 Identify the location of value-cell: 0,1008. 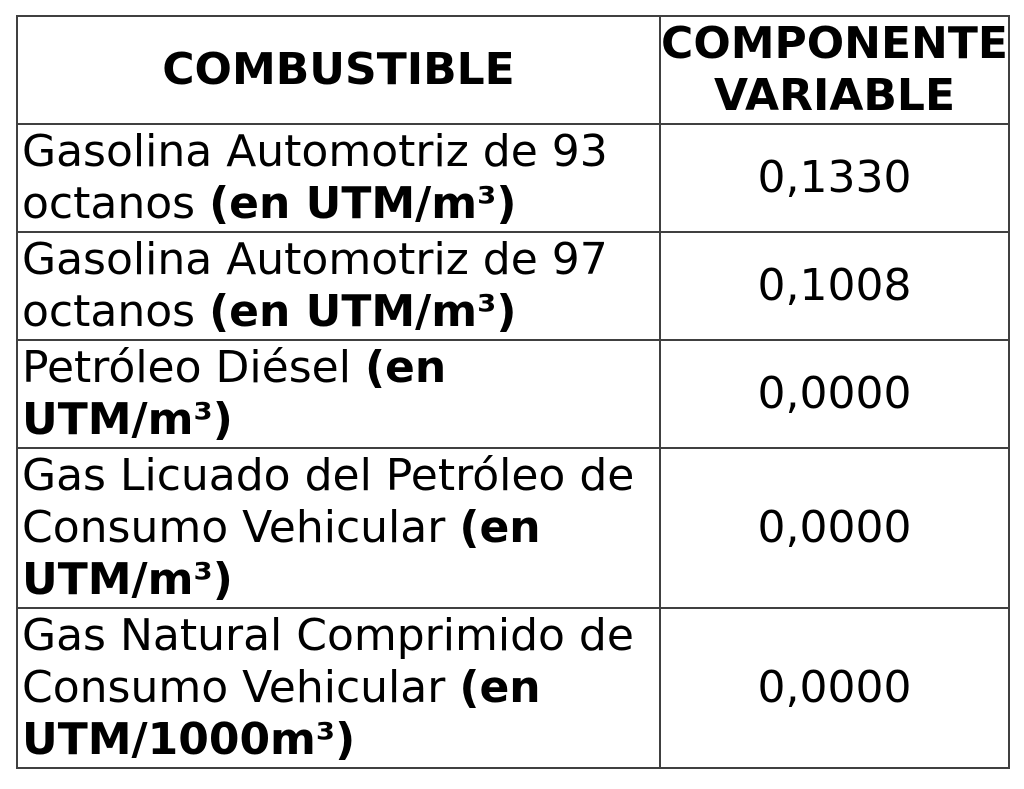
(834, 286).